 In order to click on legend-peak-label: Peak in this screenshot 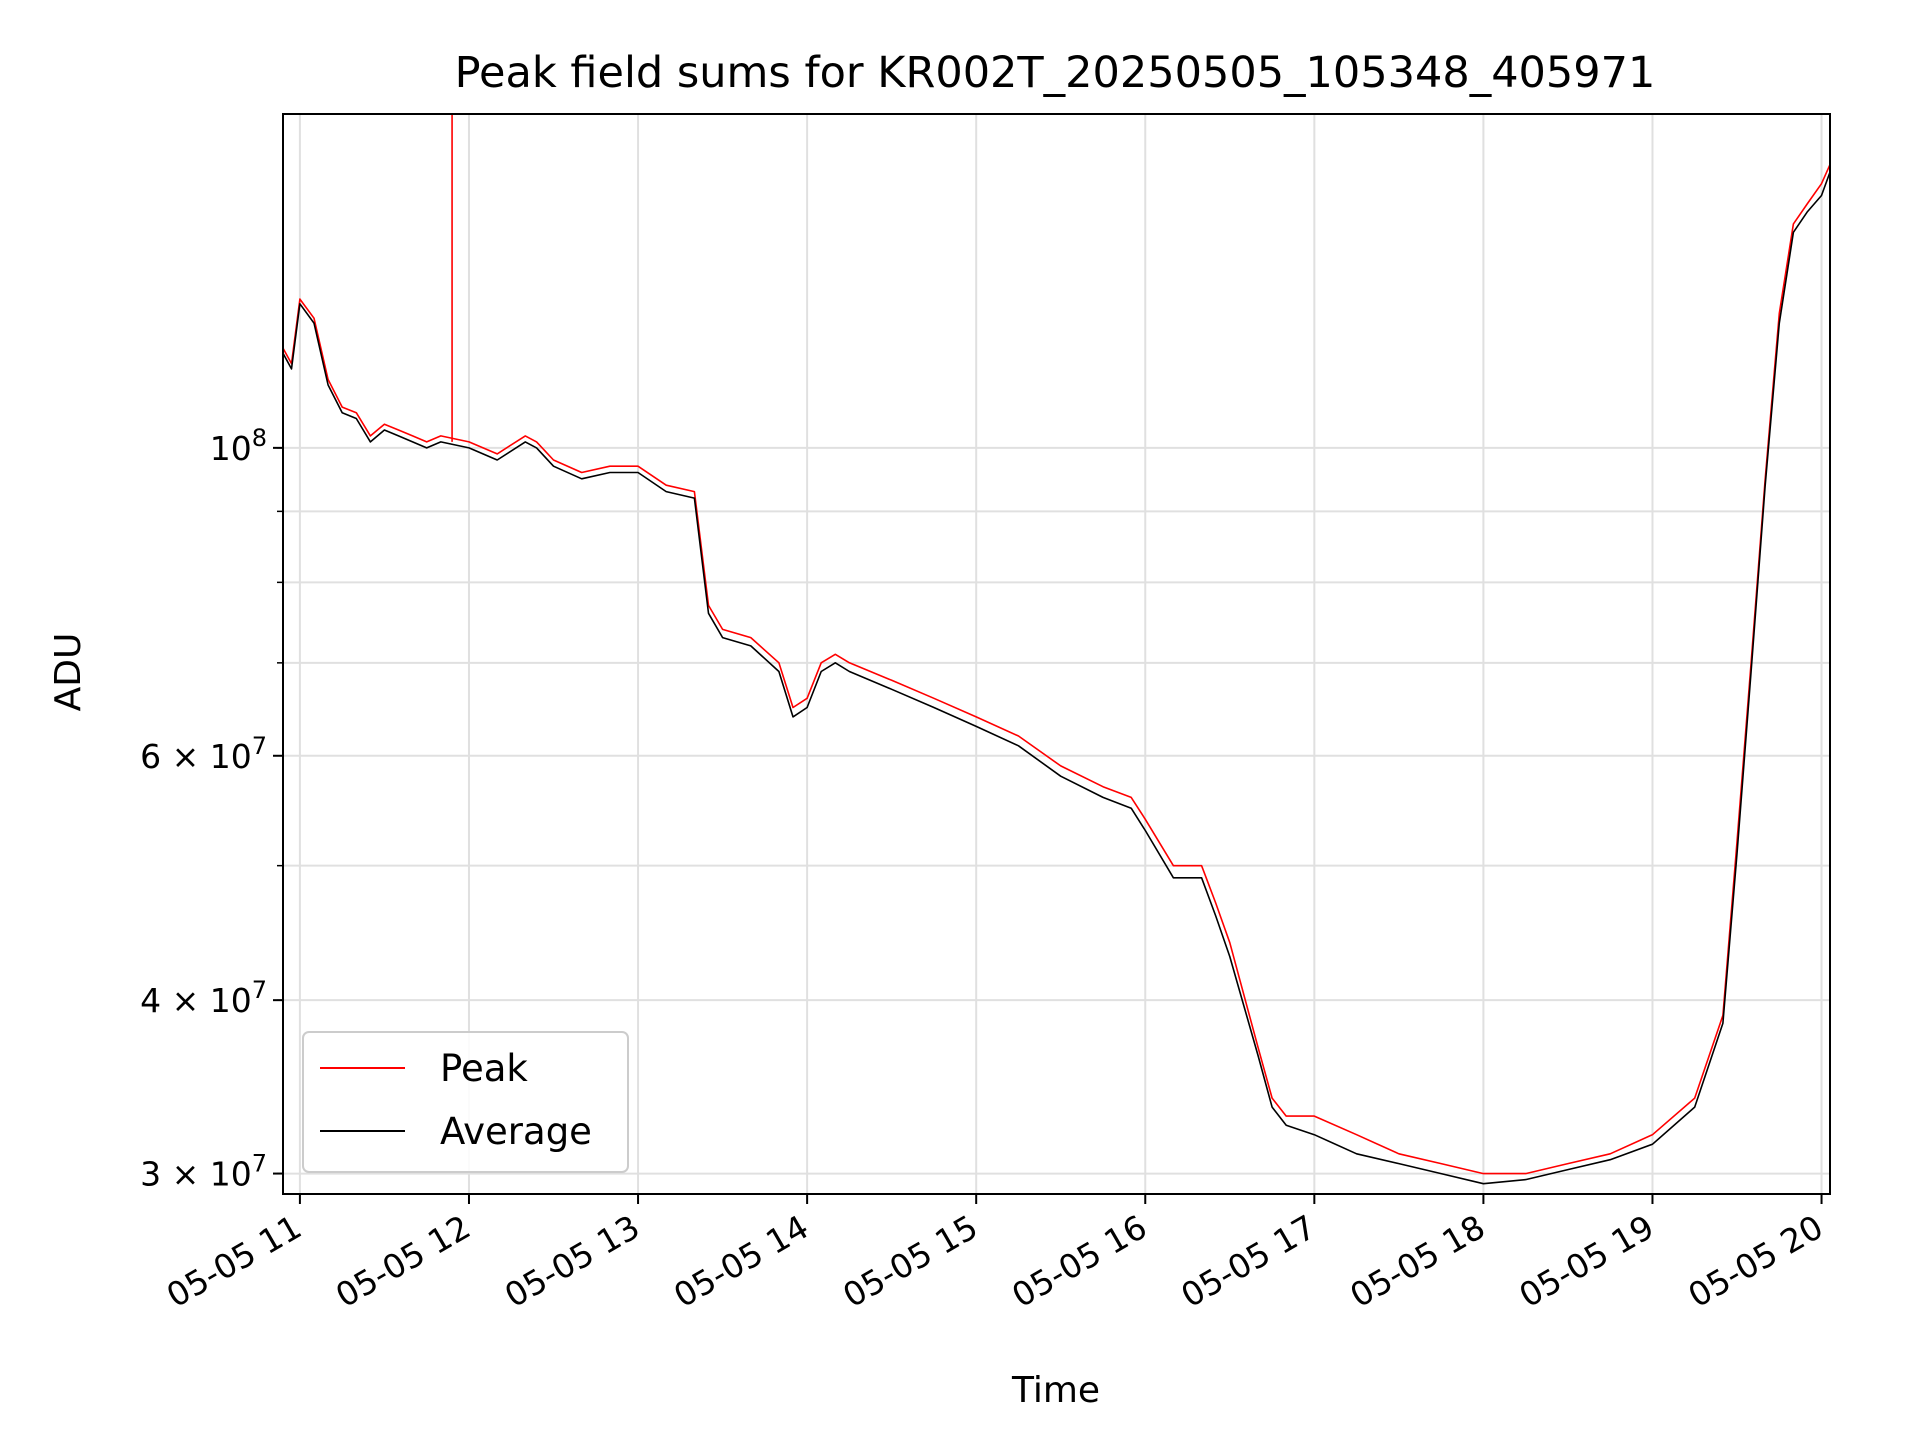, I will do `click(484, 1068)`.